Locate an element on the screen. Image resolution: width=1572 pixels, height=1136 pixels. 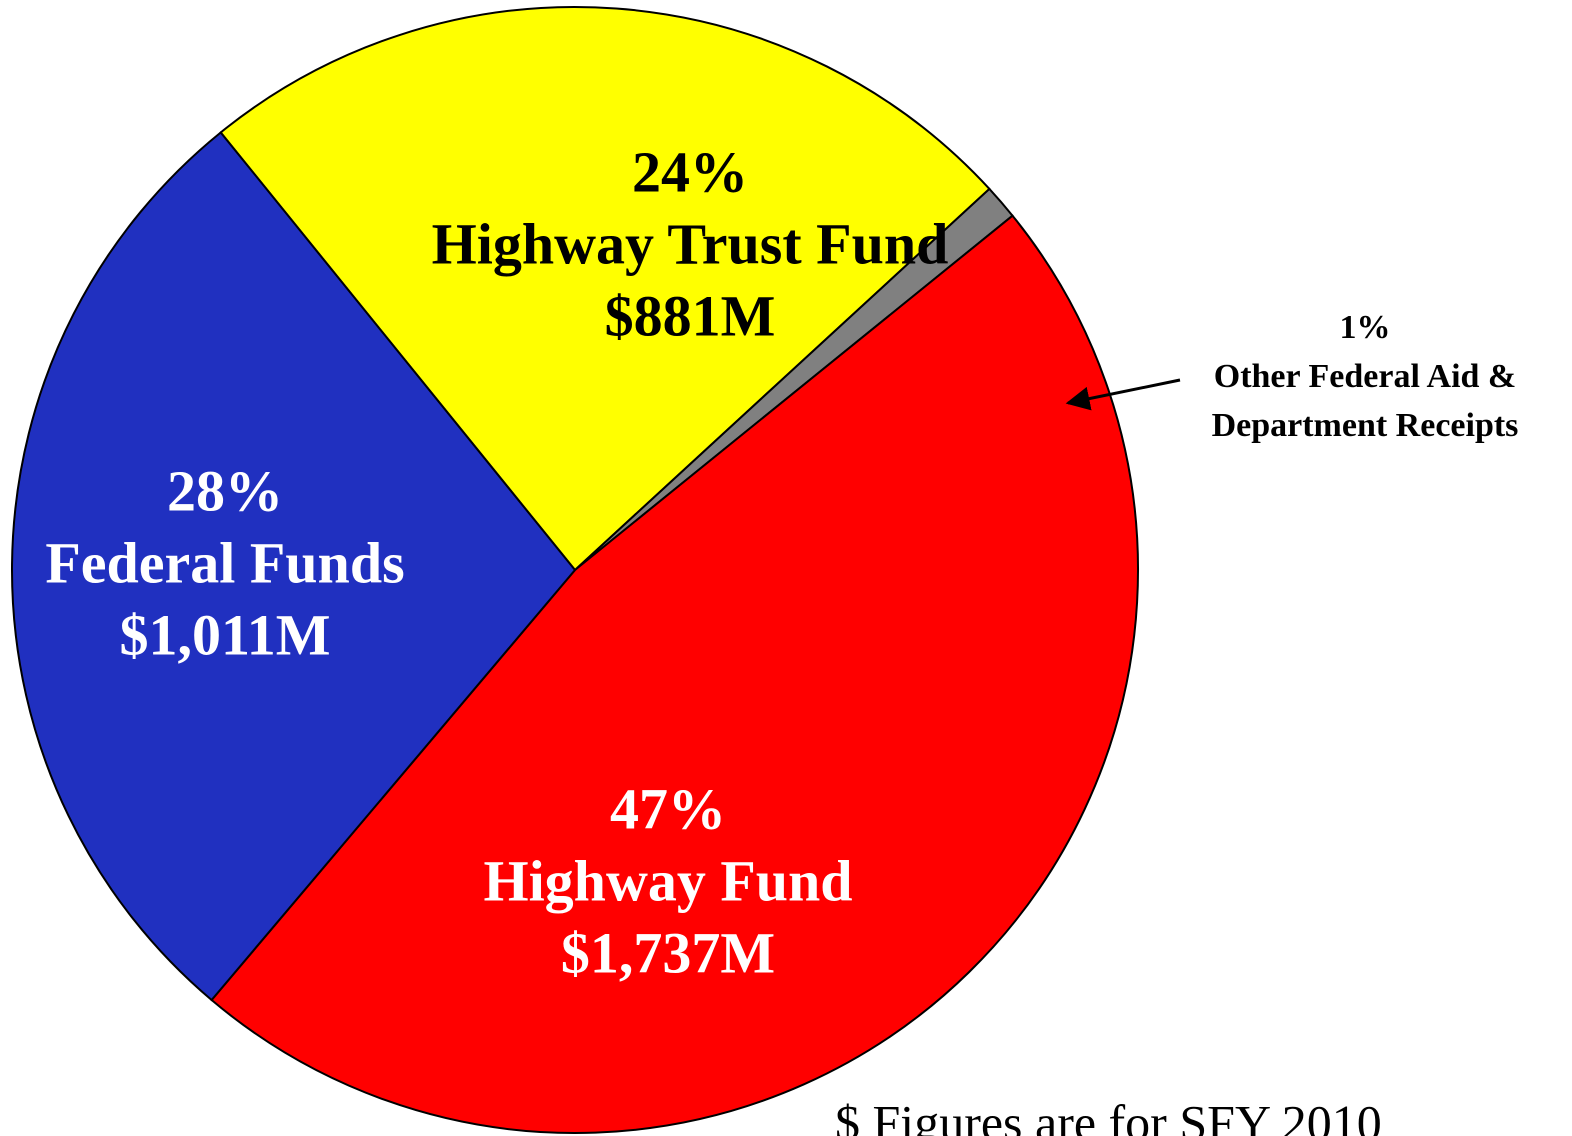
slice-amount: $1,011M is located at coordinates (224, 634).